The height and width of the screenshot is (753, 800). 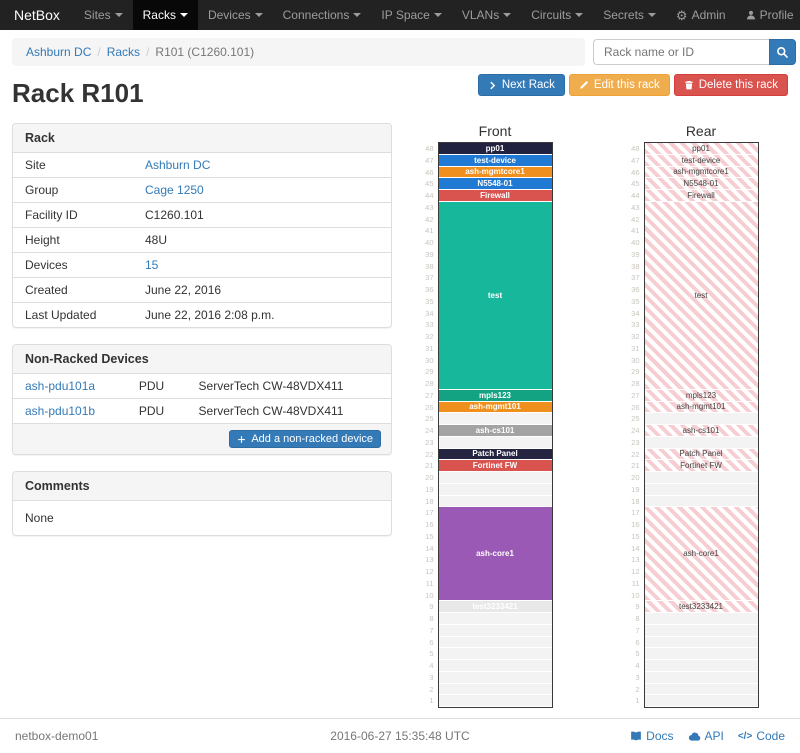 I want to click on nav-item-circuits: Circuits, so click(x=557, y=15).